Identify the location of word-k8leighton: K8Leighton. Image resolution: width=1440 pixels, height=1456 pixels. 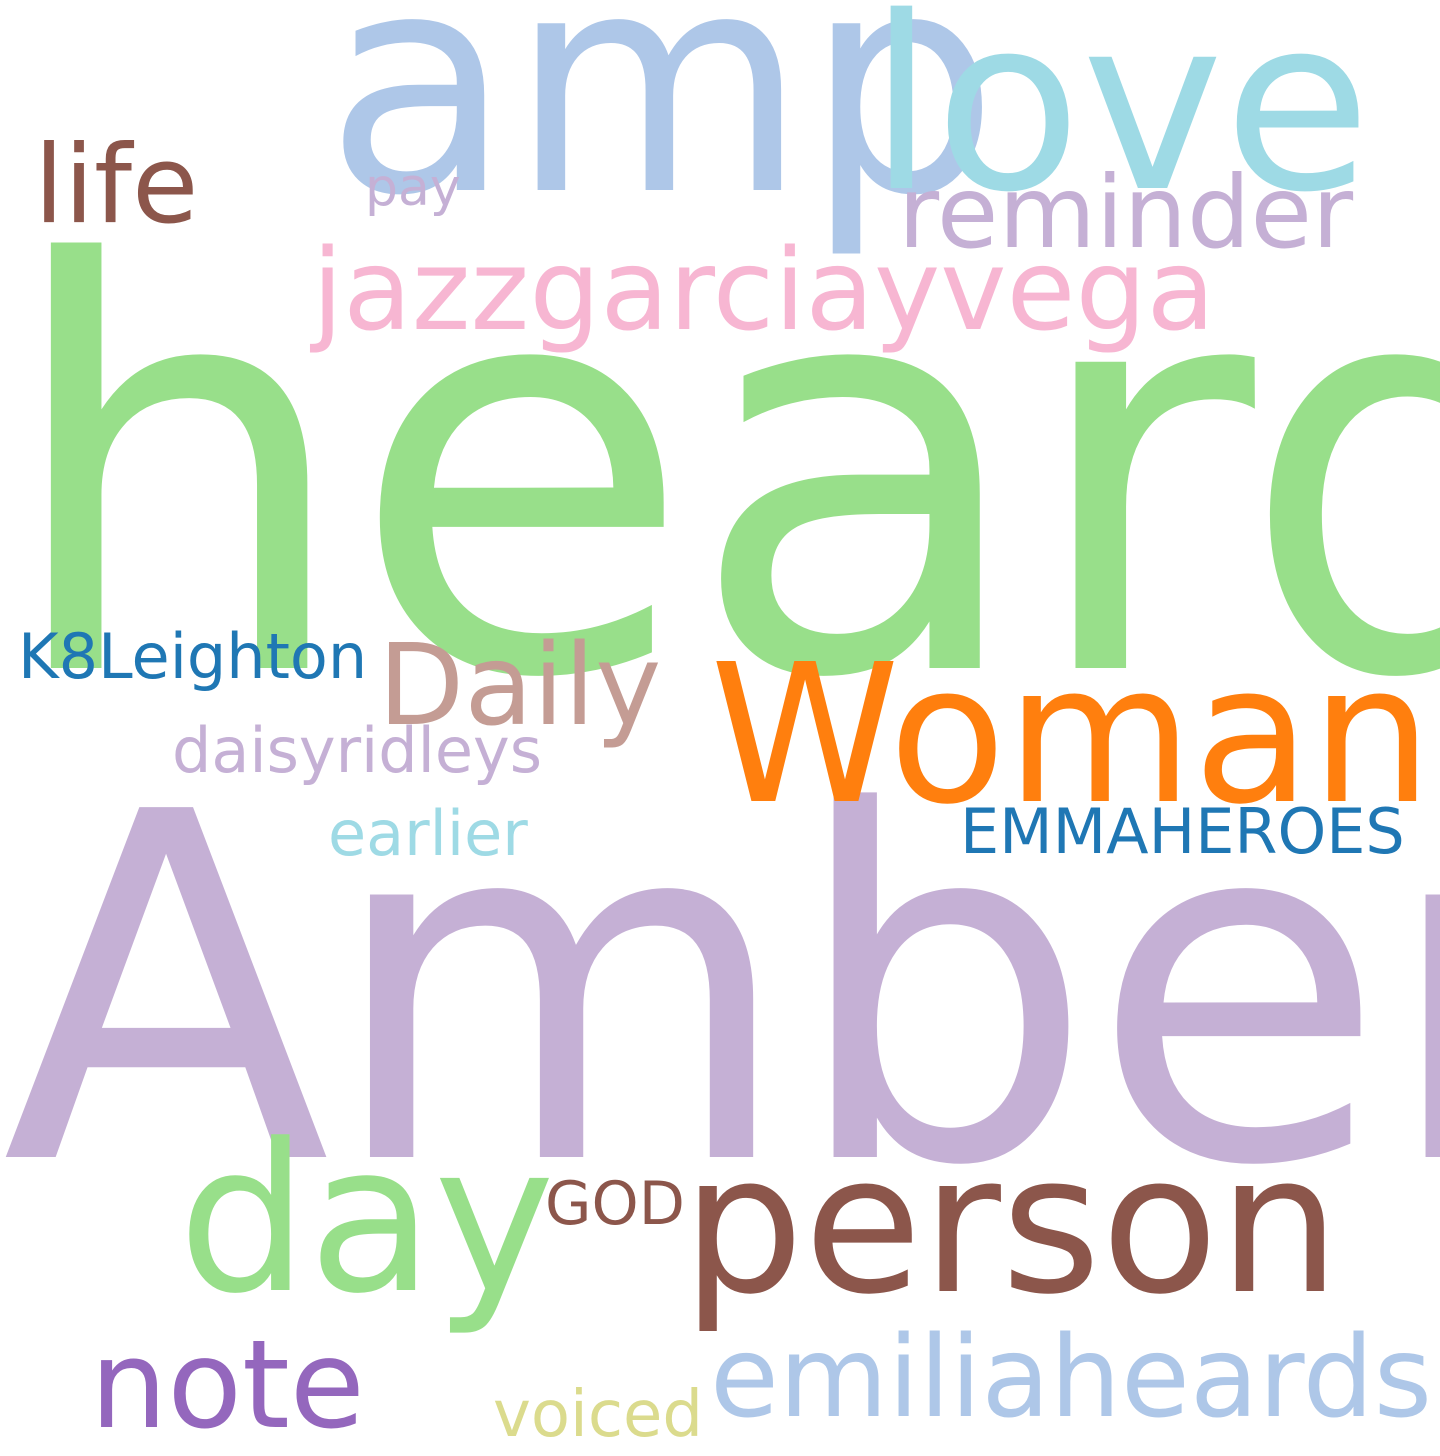
(193, 656).